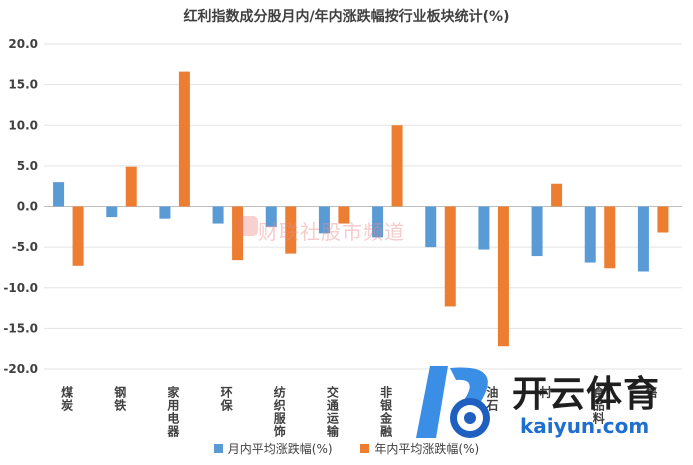 The height and width of the screenshot is (465, 693). Describe the element at coordinates (120, 398) in the screenshot. I see `x-tick-label: 钢铁` at that location.